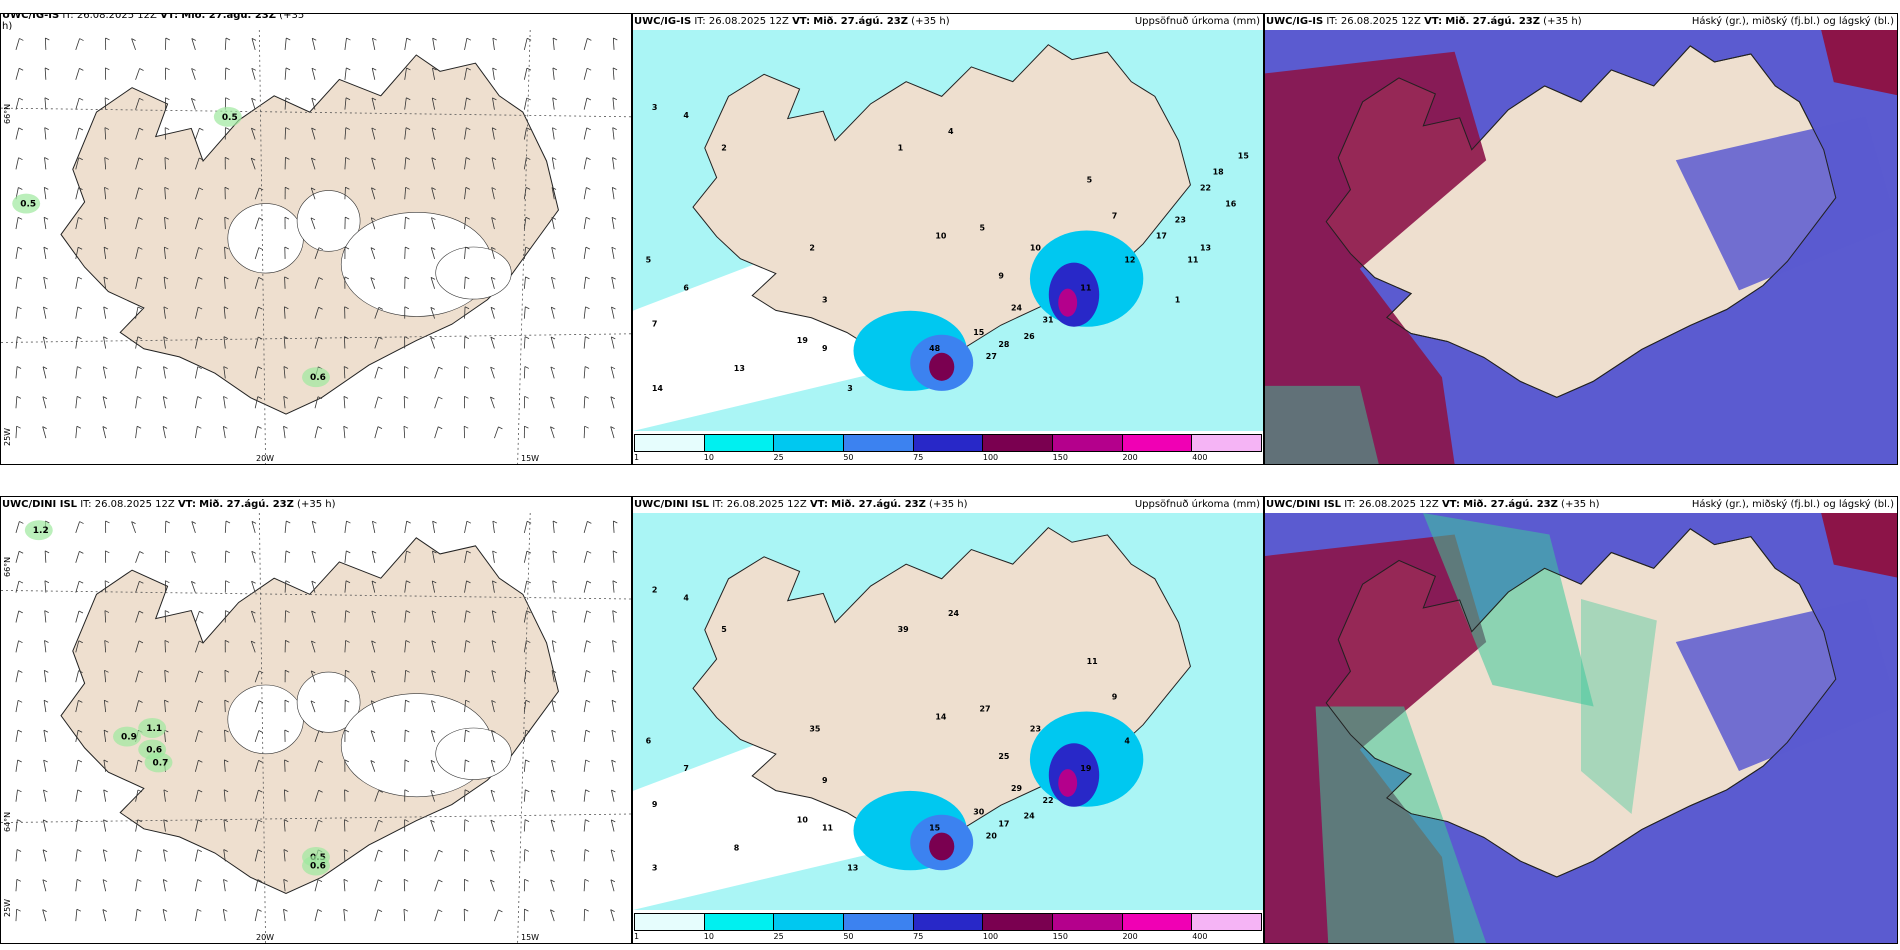 The image size is (1900, 950). What do you see at coordinates (154, 750) in the screenshot?
I see `wind-value-label: 0.6` at bounding box center [154, 750].